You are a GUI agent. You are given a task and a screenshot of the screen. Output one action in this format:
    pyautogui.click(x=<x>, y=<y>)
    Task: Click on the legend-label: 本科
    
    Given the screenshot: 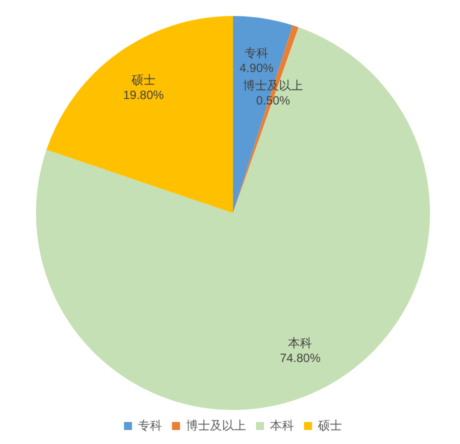 What is the action you would take?
    pyautogui.click(x=282, y=425)
    